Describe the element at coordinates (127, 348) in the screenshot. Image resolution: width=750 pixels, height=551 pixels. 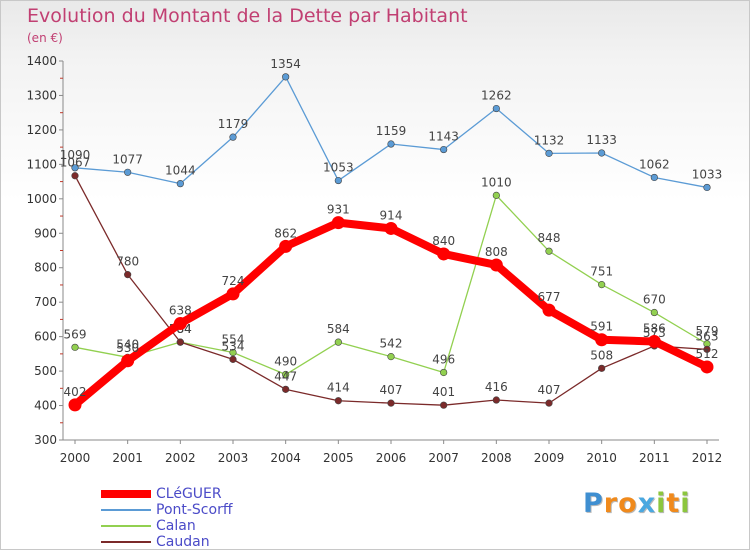
I see `data-label-cl-guer: 530` at that location.